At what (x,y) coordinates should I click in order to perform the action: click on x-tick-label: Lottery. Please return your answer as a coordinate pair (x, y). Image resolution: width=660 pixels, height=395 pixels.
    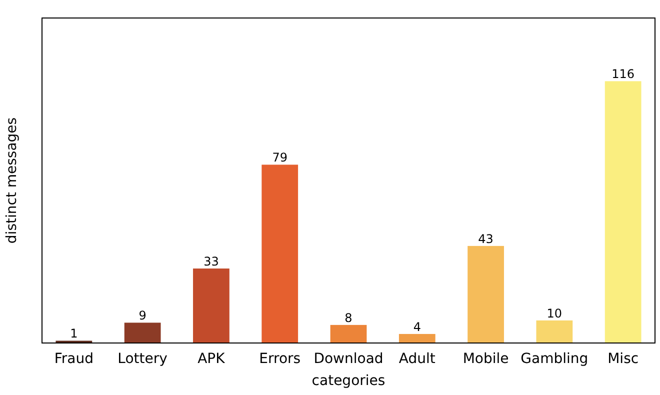
    Looking at the image, I should click on (143, 359).